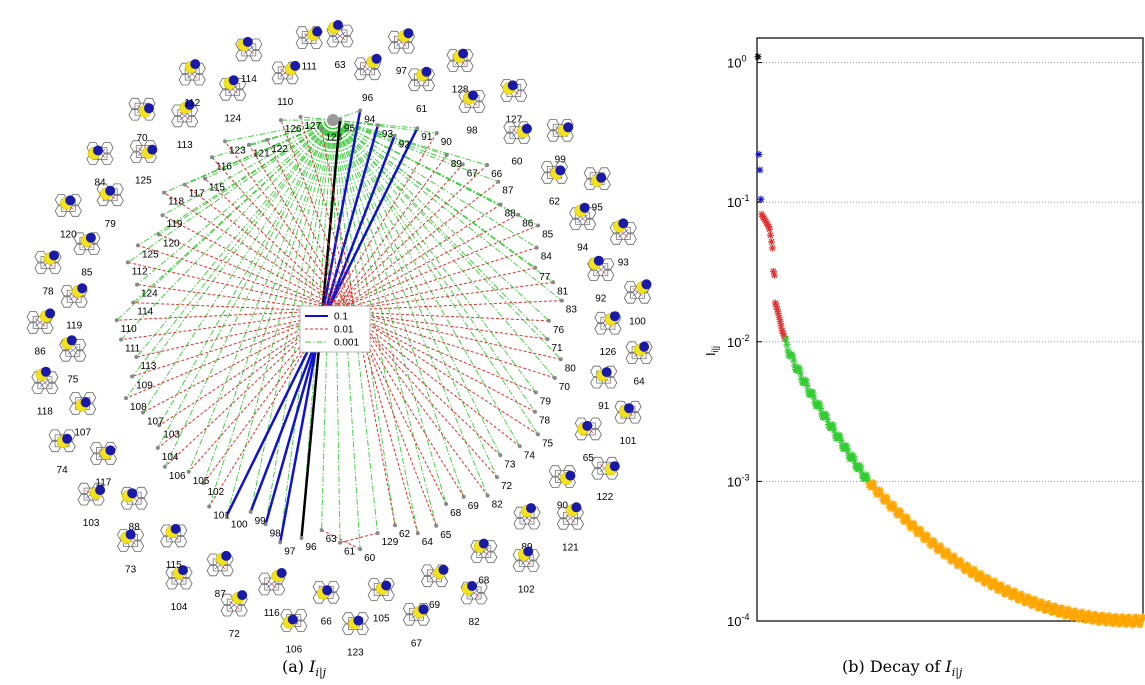 This screenshot has width=1145, height=685. What do you see at coordinates (326, 603) in the screenshot?
I see `molecule: 66` at bounding box center [326, 603].